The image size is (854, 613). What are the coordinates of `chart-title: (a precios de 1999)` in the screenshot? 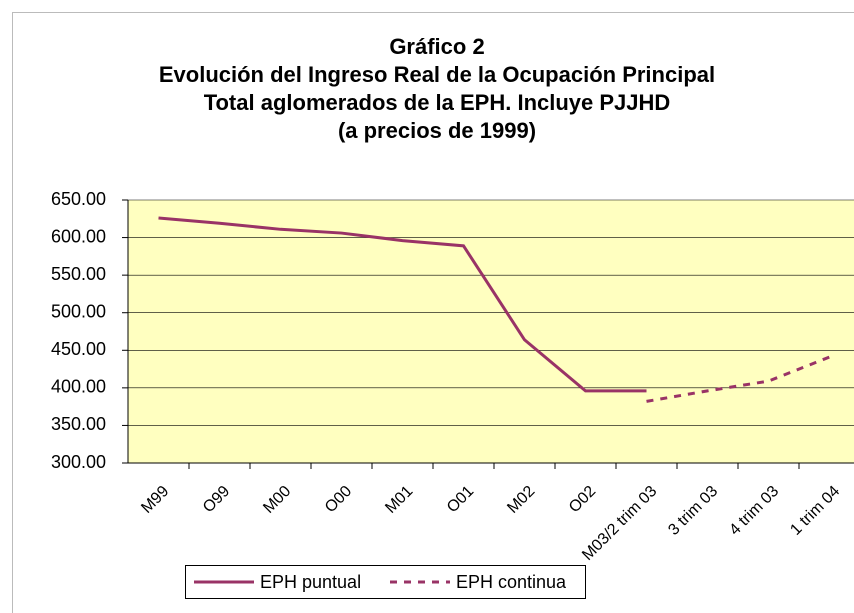 It's located at (437, 130).